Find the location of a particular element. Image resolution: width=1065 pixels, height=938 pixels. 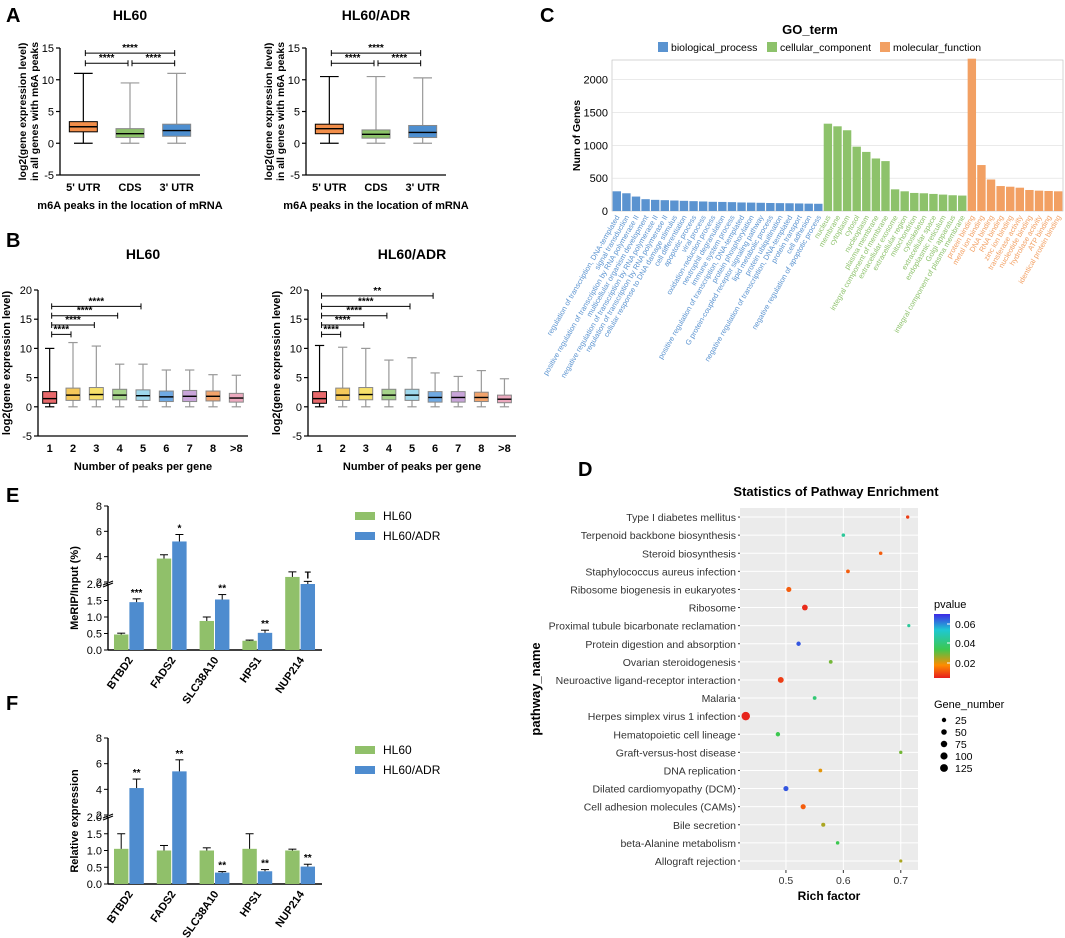

x-tick-label: 2 is located at coordinates (343, 449).